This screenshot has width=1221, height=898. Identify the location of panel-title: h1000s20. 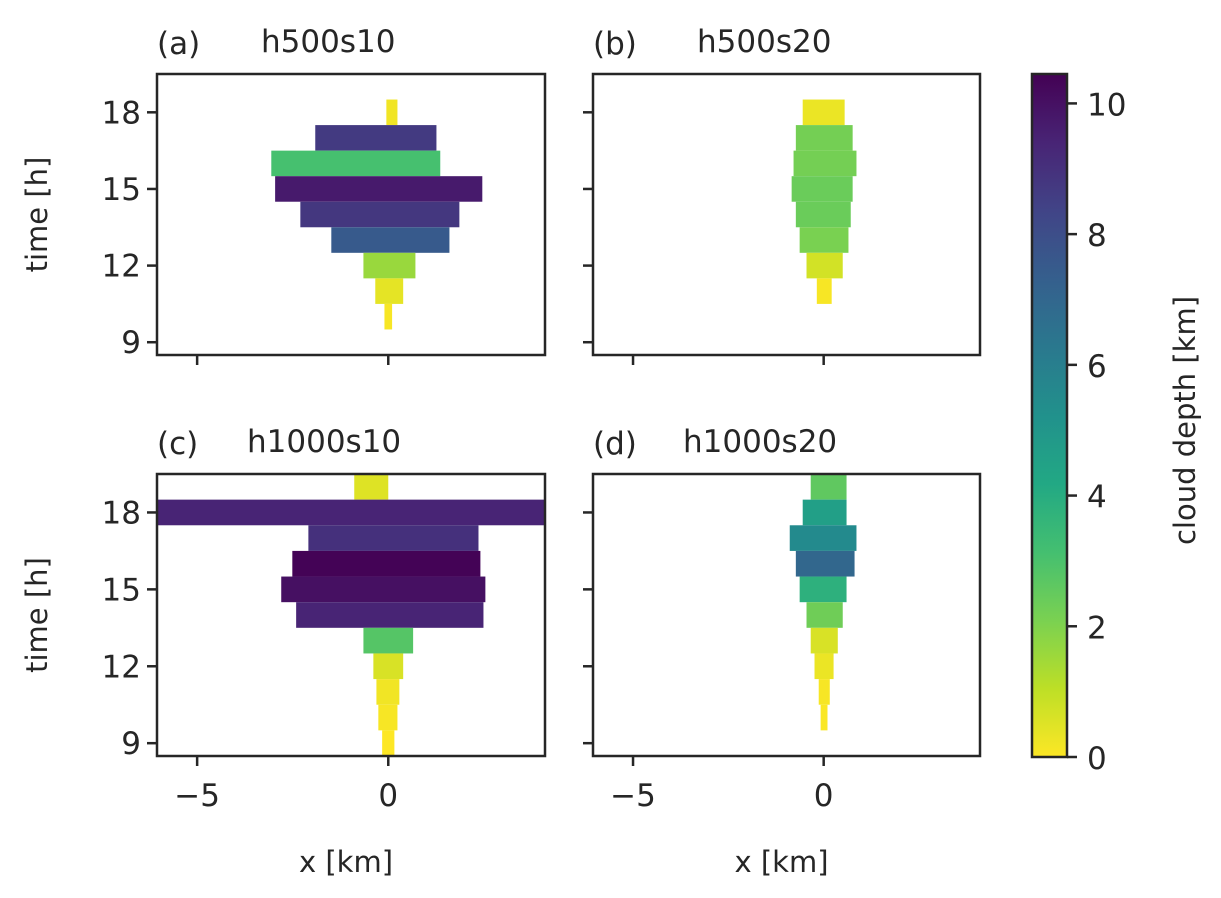
(760, 442).